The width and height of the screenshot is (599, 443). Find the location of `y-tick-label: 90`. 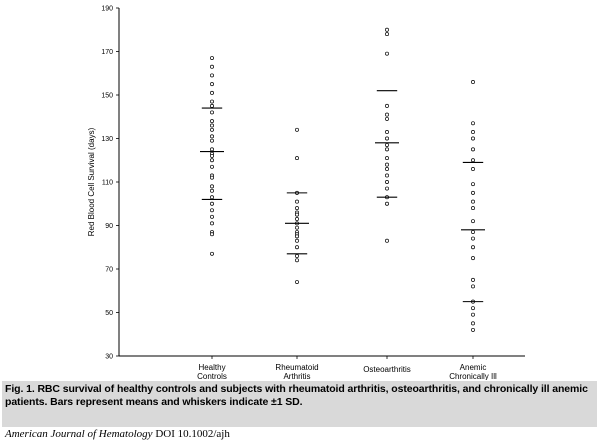

y-tick-label: 90 is located at coordinates (109, 226).